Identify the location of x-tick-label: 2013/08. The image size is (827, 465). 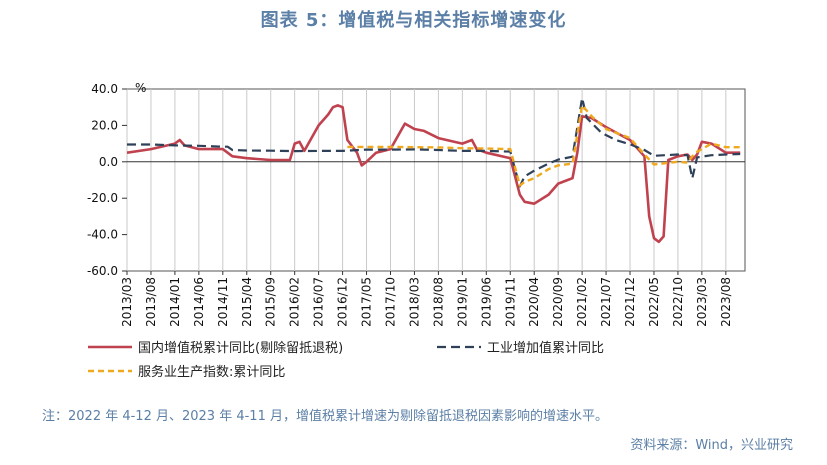
(151, 302).